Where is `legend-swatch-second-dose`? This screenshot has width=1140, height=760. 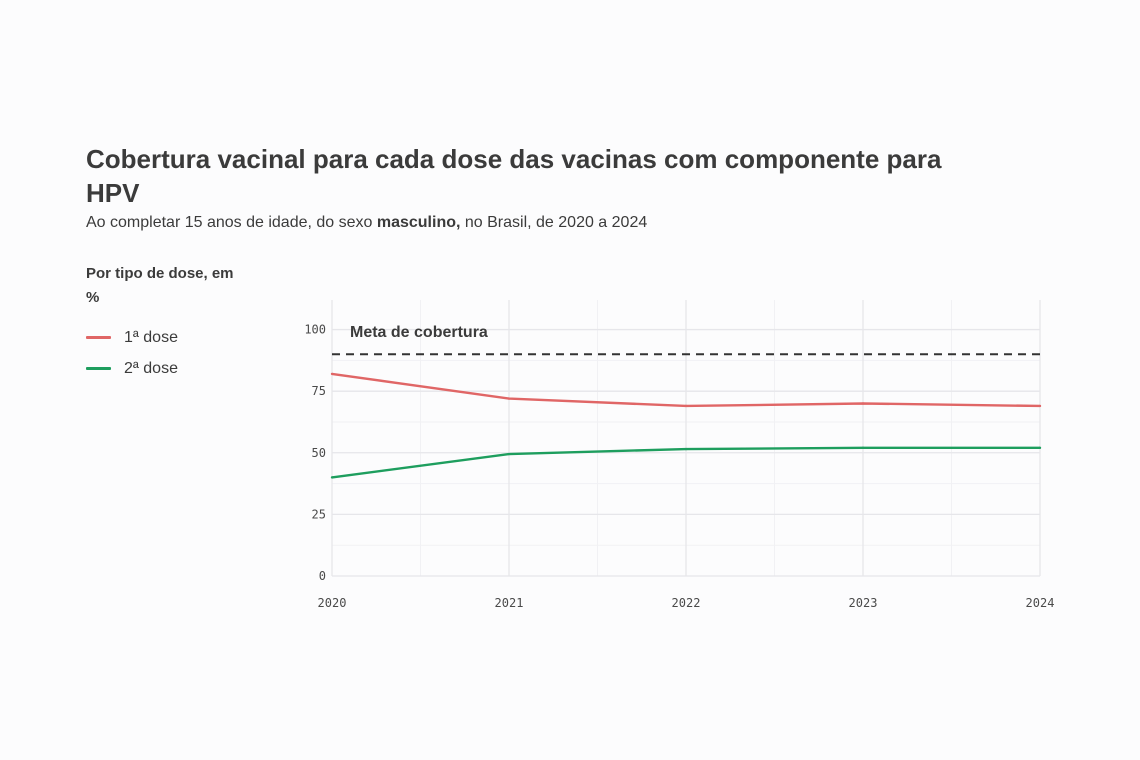
legend-swatch-second-dose is located at coordinates (98, 368).